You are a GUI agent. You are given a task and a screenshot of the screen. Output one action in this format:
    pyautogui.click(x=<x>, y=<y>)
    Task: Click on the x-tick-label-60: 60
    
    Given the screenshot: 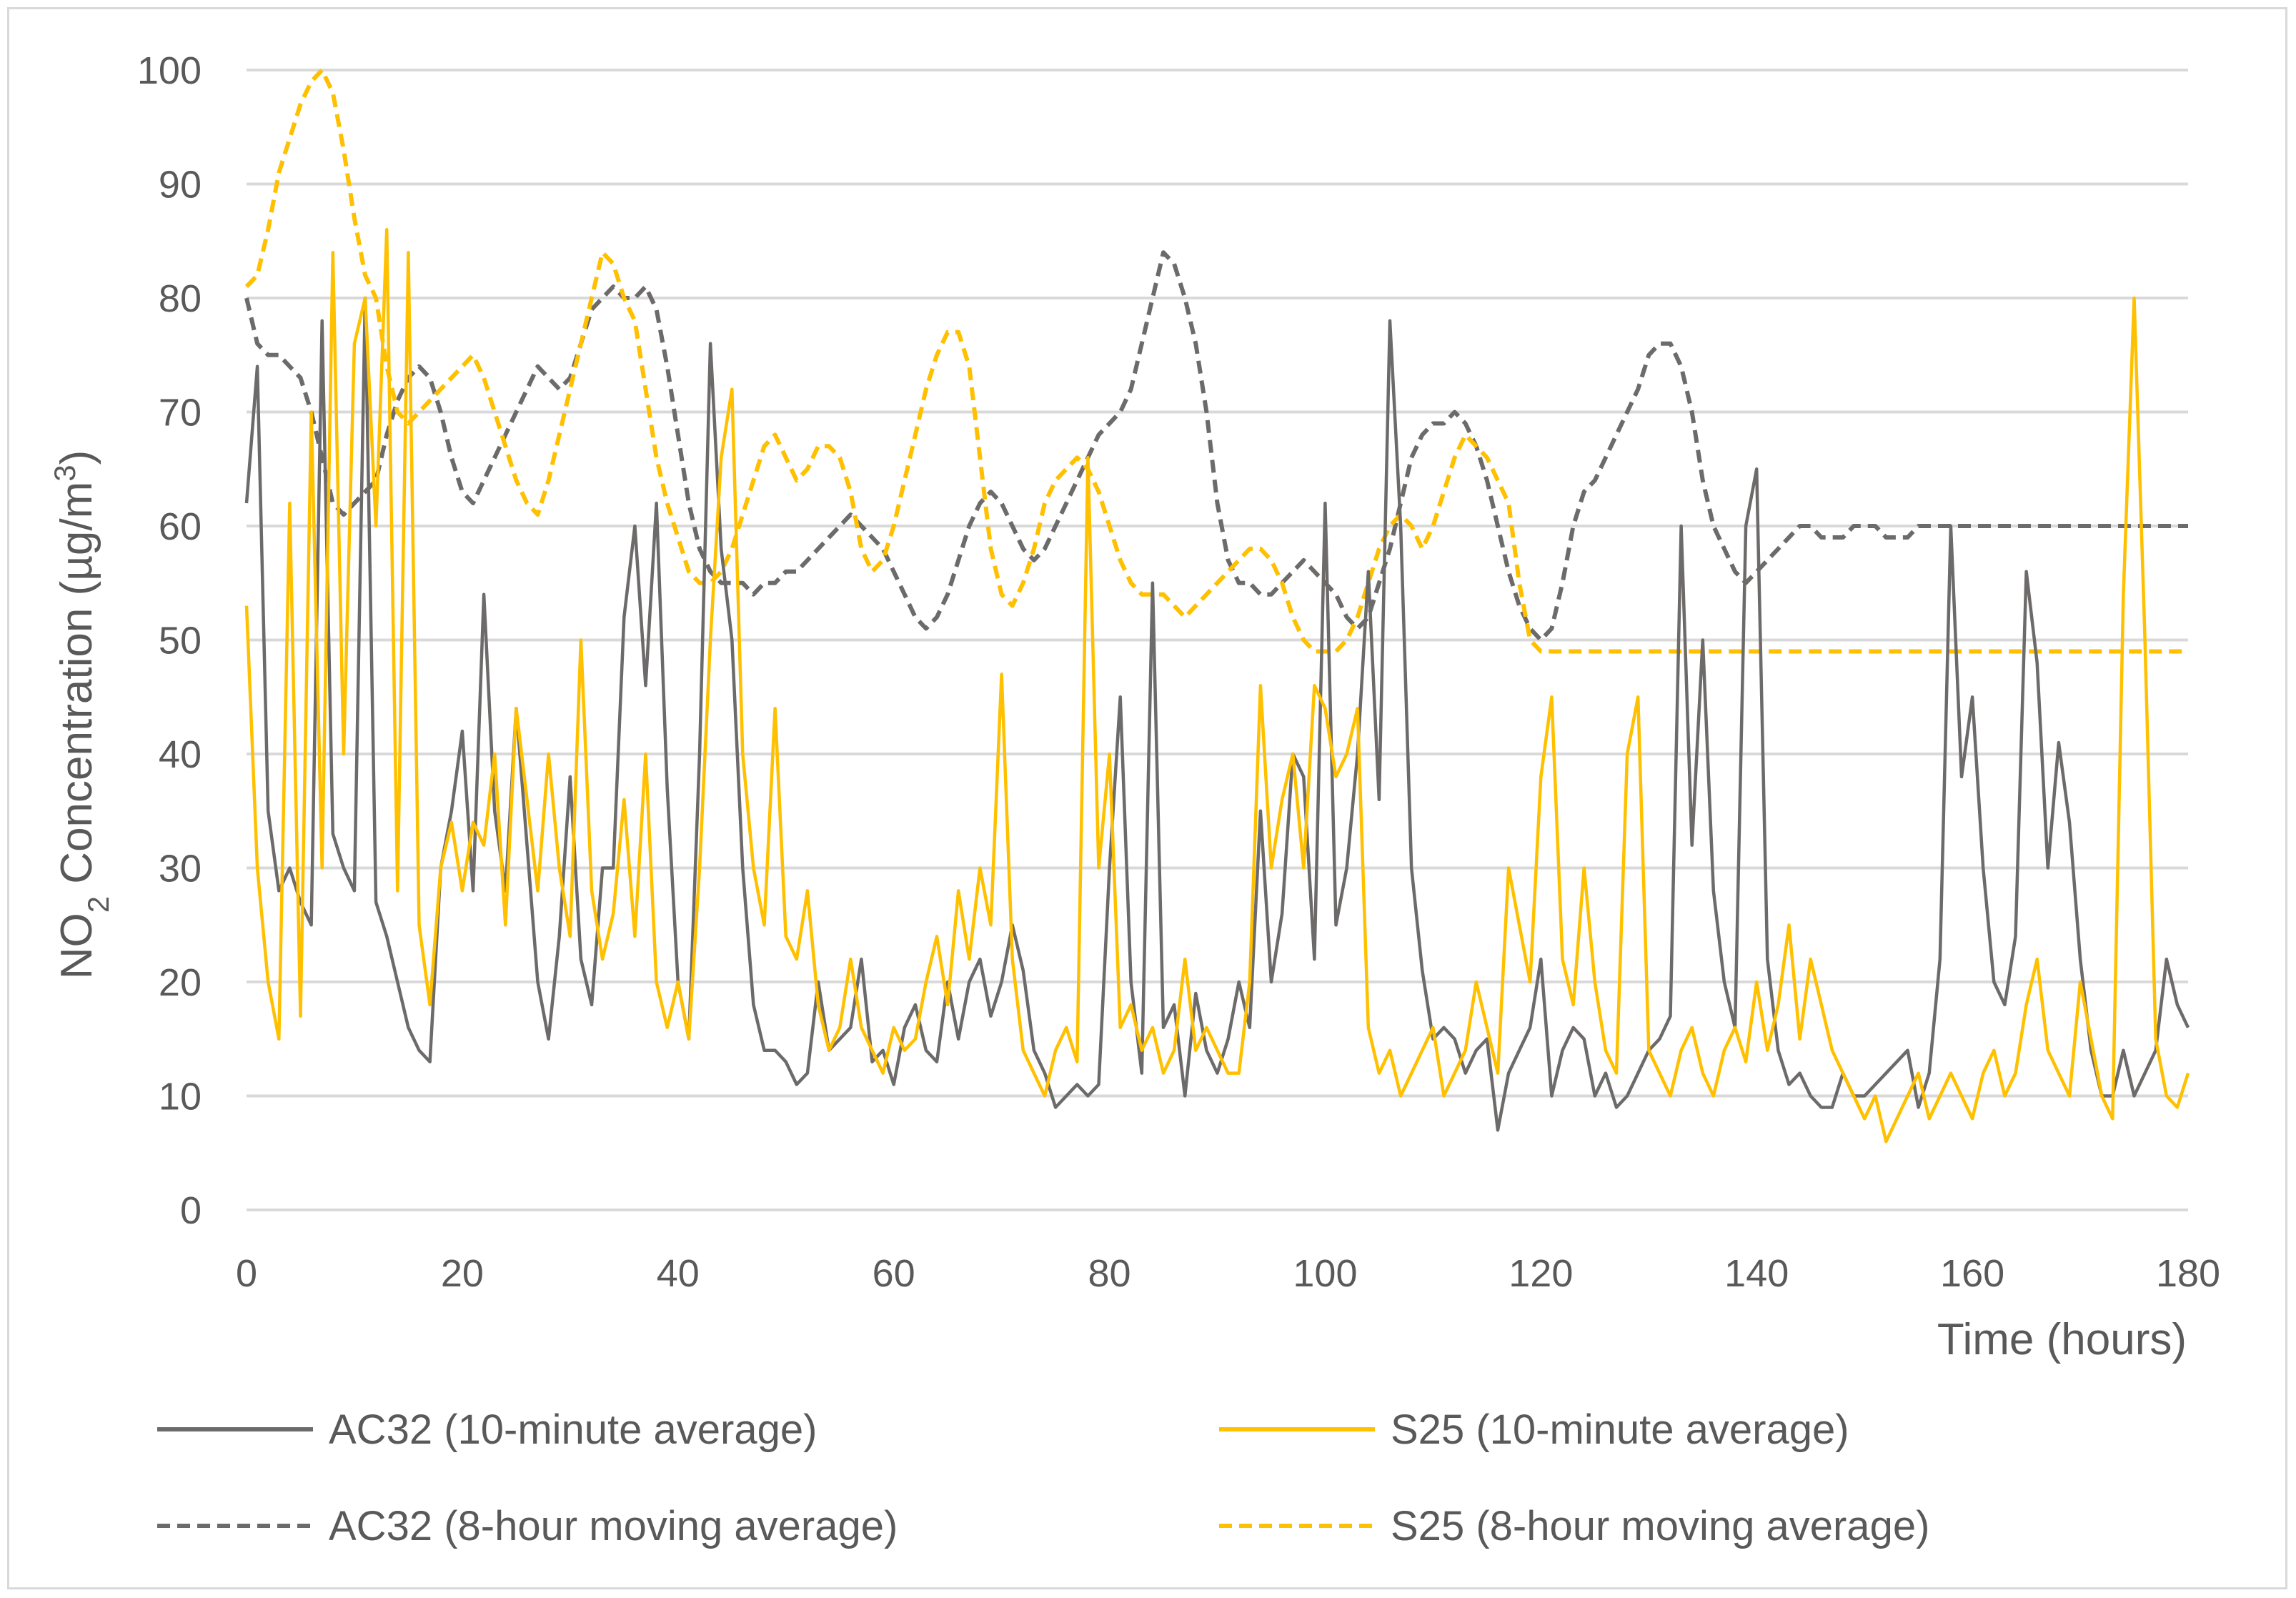 What is the action you would take?
    pyautogui.click(x=894, y=1273)
    